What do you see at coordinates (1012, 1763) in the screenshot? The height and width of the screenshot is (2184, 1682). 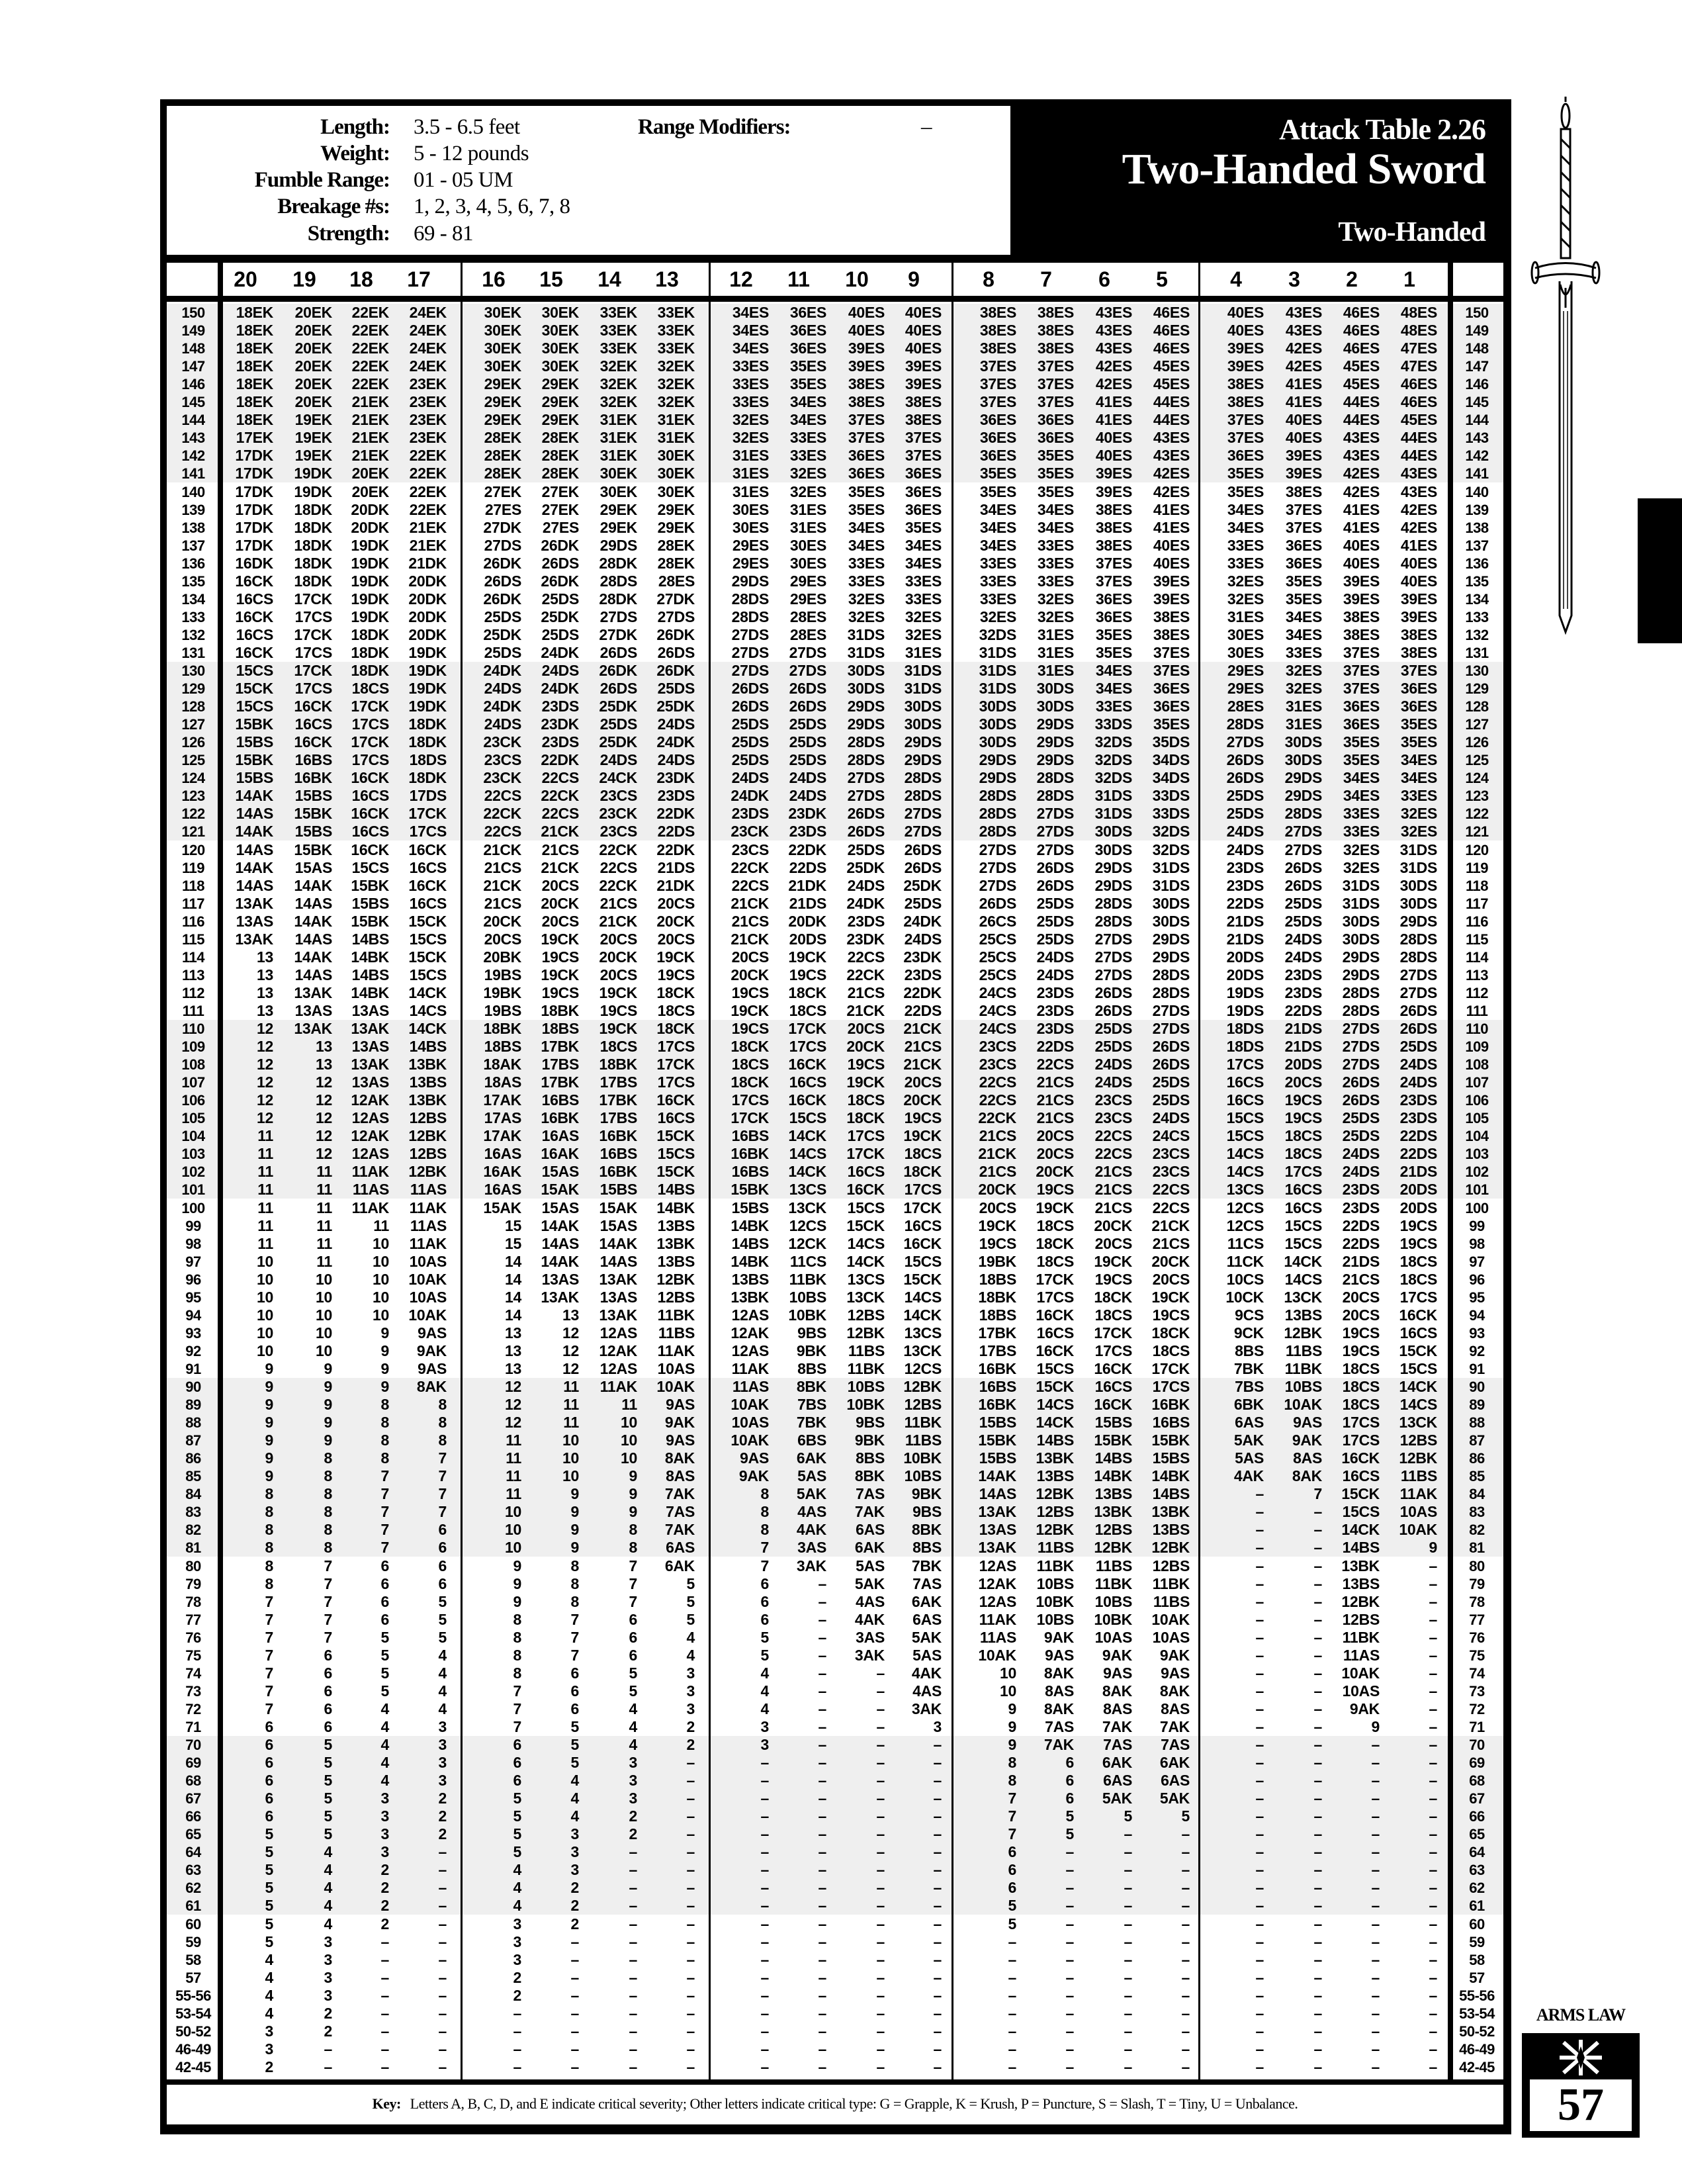 I see `result-cell: 8` at bounding box center [1012, 1763].